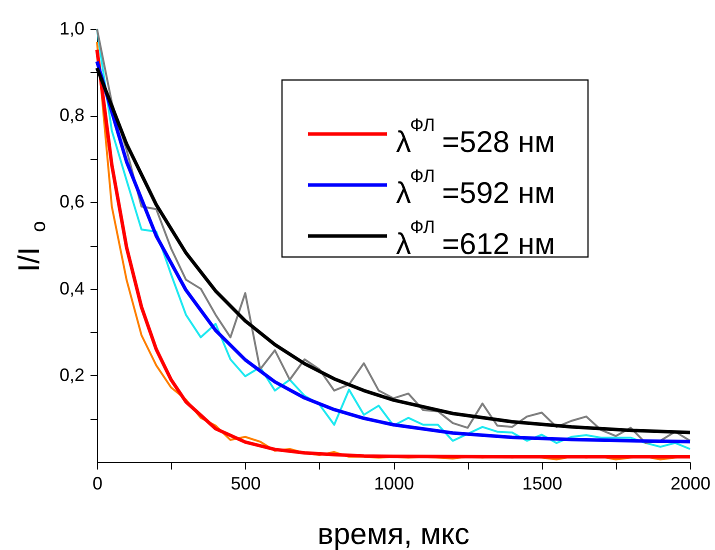 The image size is (715, 550). I want to click on x-tick-label: 2000, so click(690, 484).